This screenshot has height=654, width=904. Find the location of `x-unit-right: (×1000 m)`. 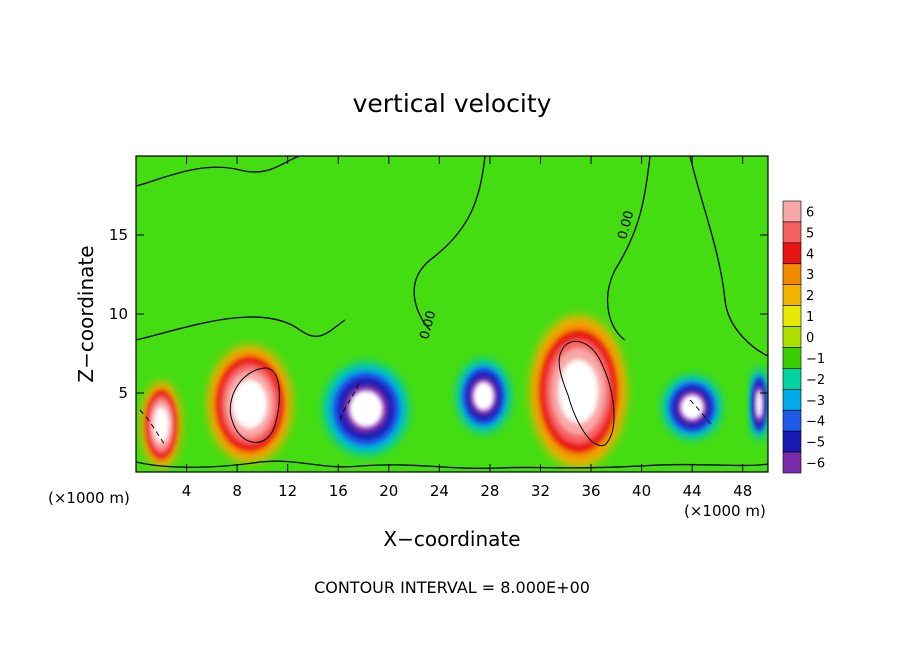

x-unit-right: (×1000 m) is located at coordinates (725, 511).